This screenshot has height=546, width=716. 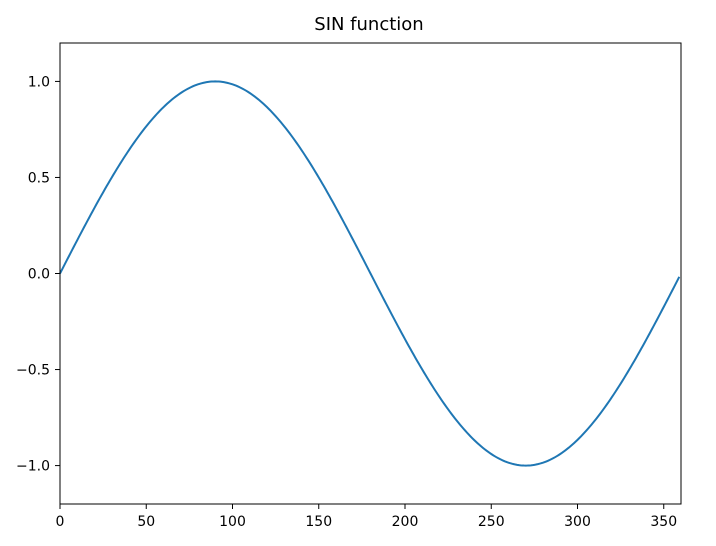 I want to click on x-tick-label: 50, so click(x=146, y=522).